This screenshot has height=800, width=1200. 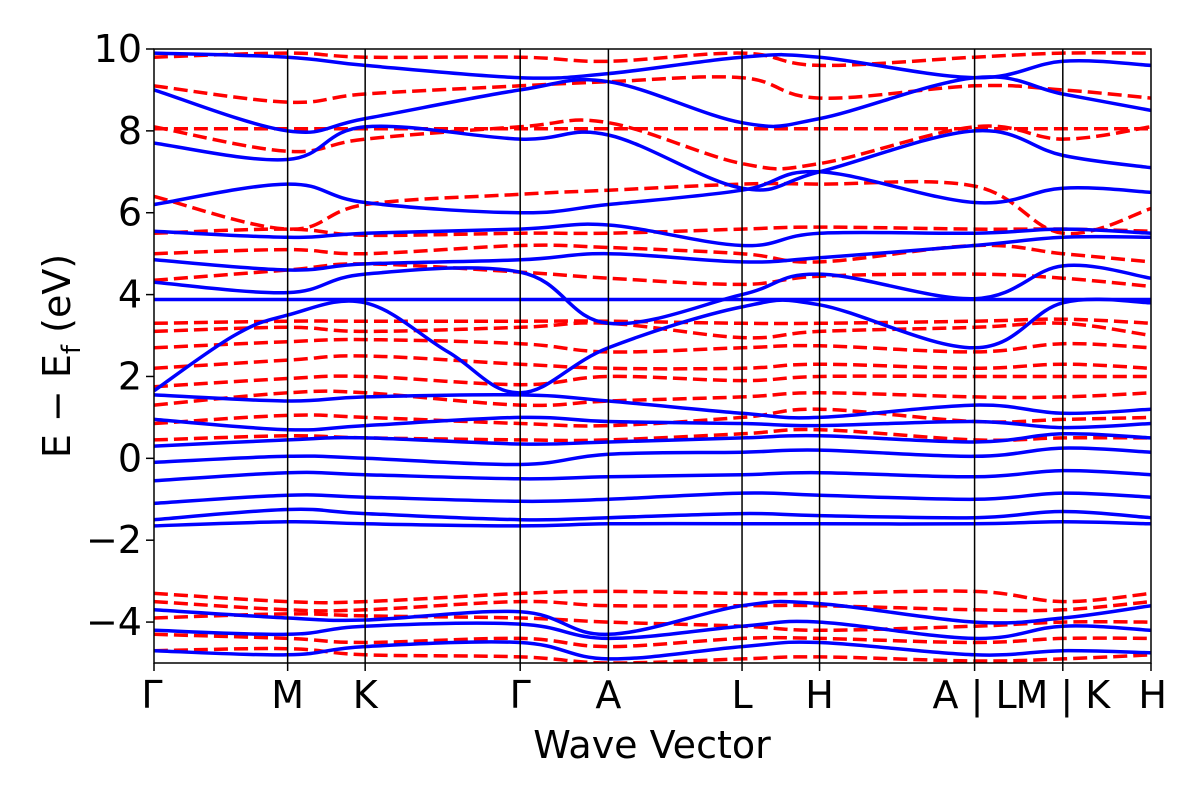 I want to click on y-tick-label: 8, so click(x=130, y=131).